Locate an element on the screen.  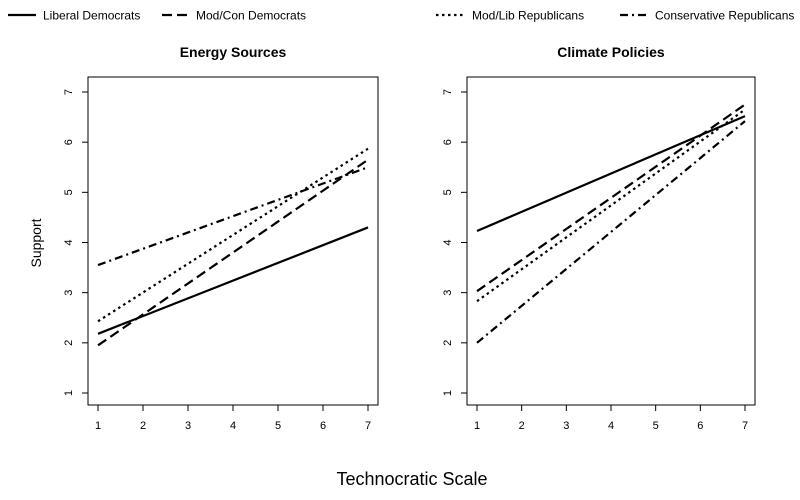
legend-item: Liberal Democrats is located at coordinates (74, 16).